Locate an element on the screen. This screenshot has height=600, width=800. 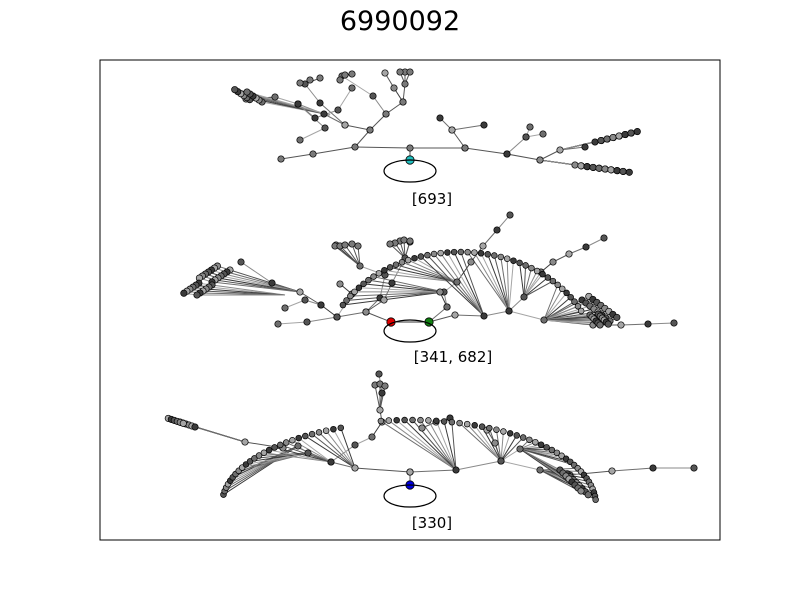
node-group is located at coordinates (436, 122).